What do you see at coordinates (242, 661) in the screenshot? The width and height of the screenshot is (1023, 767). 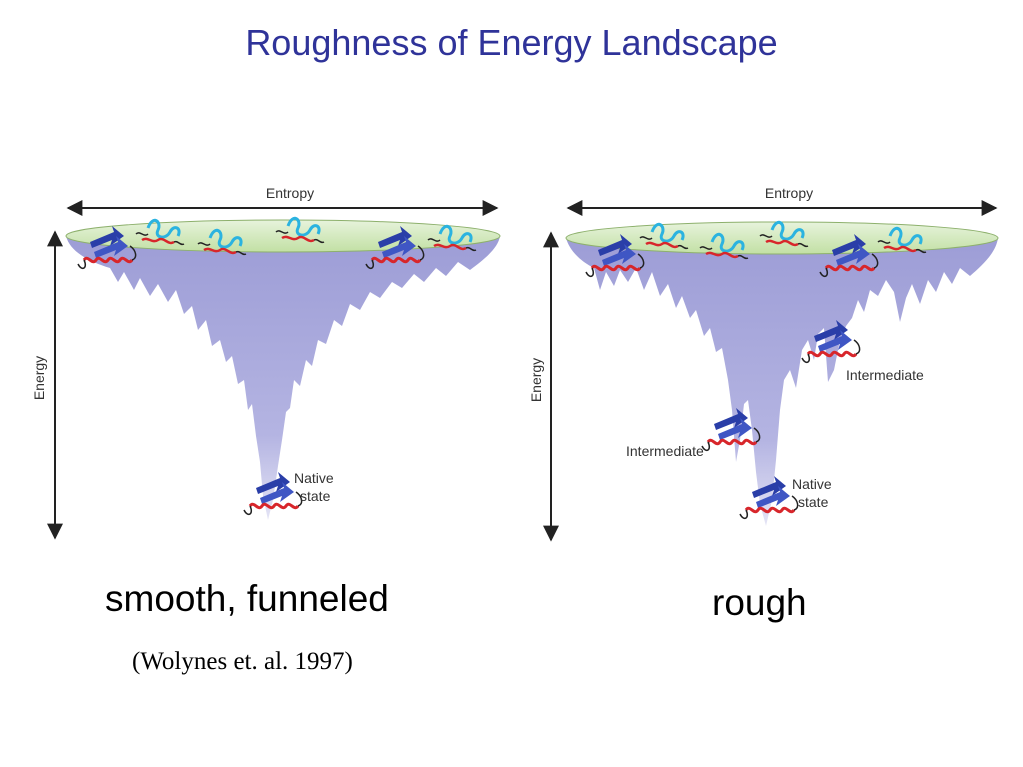 I see `citation: (Wolynes et. al. 1997)` at bounding box center [242, 661].